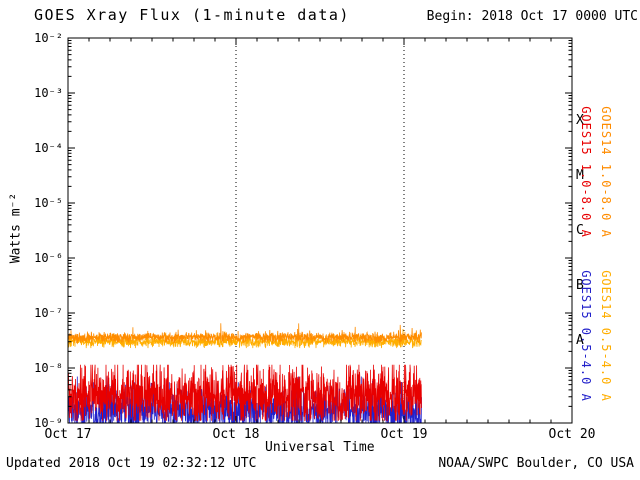  What do you see at coordinates (236, 434) in the screenshot?
I see `x-tick-label: Oct 18` at bounding box center [236, 434].